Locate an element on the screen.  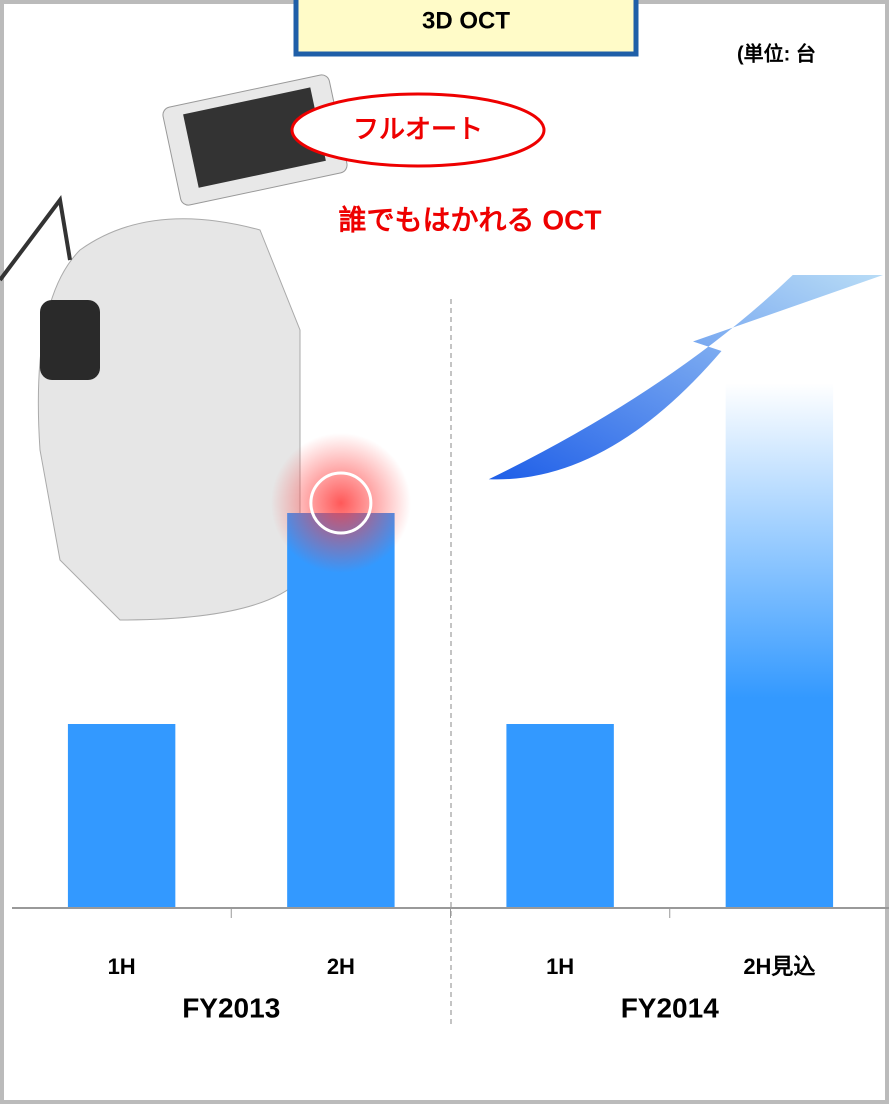
title-box is located at coordinates (466, 28).